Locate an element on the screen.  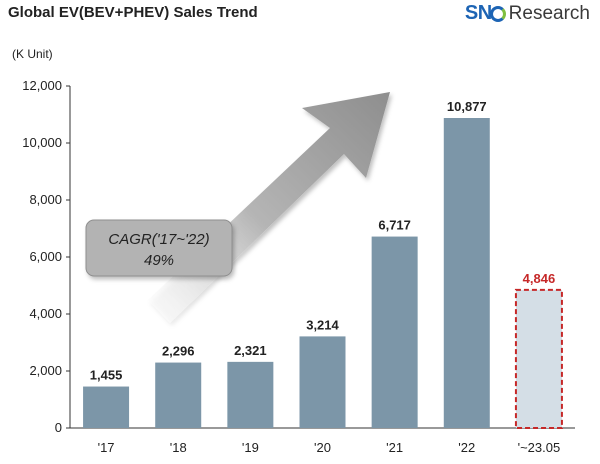
bar-value-label: 6,717 is located at coordinates (394, 225).